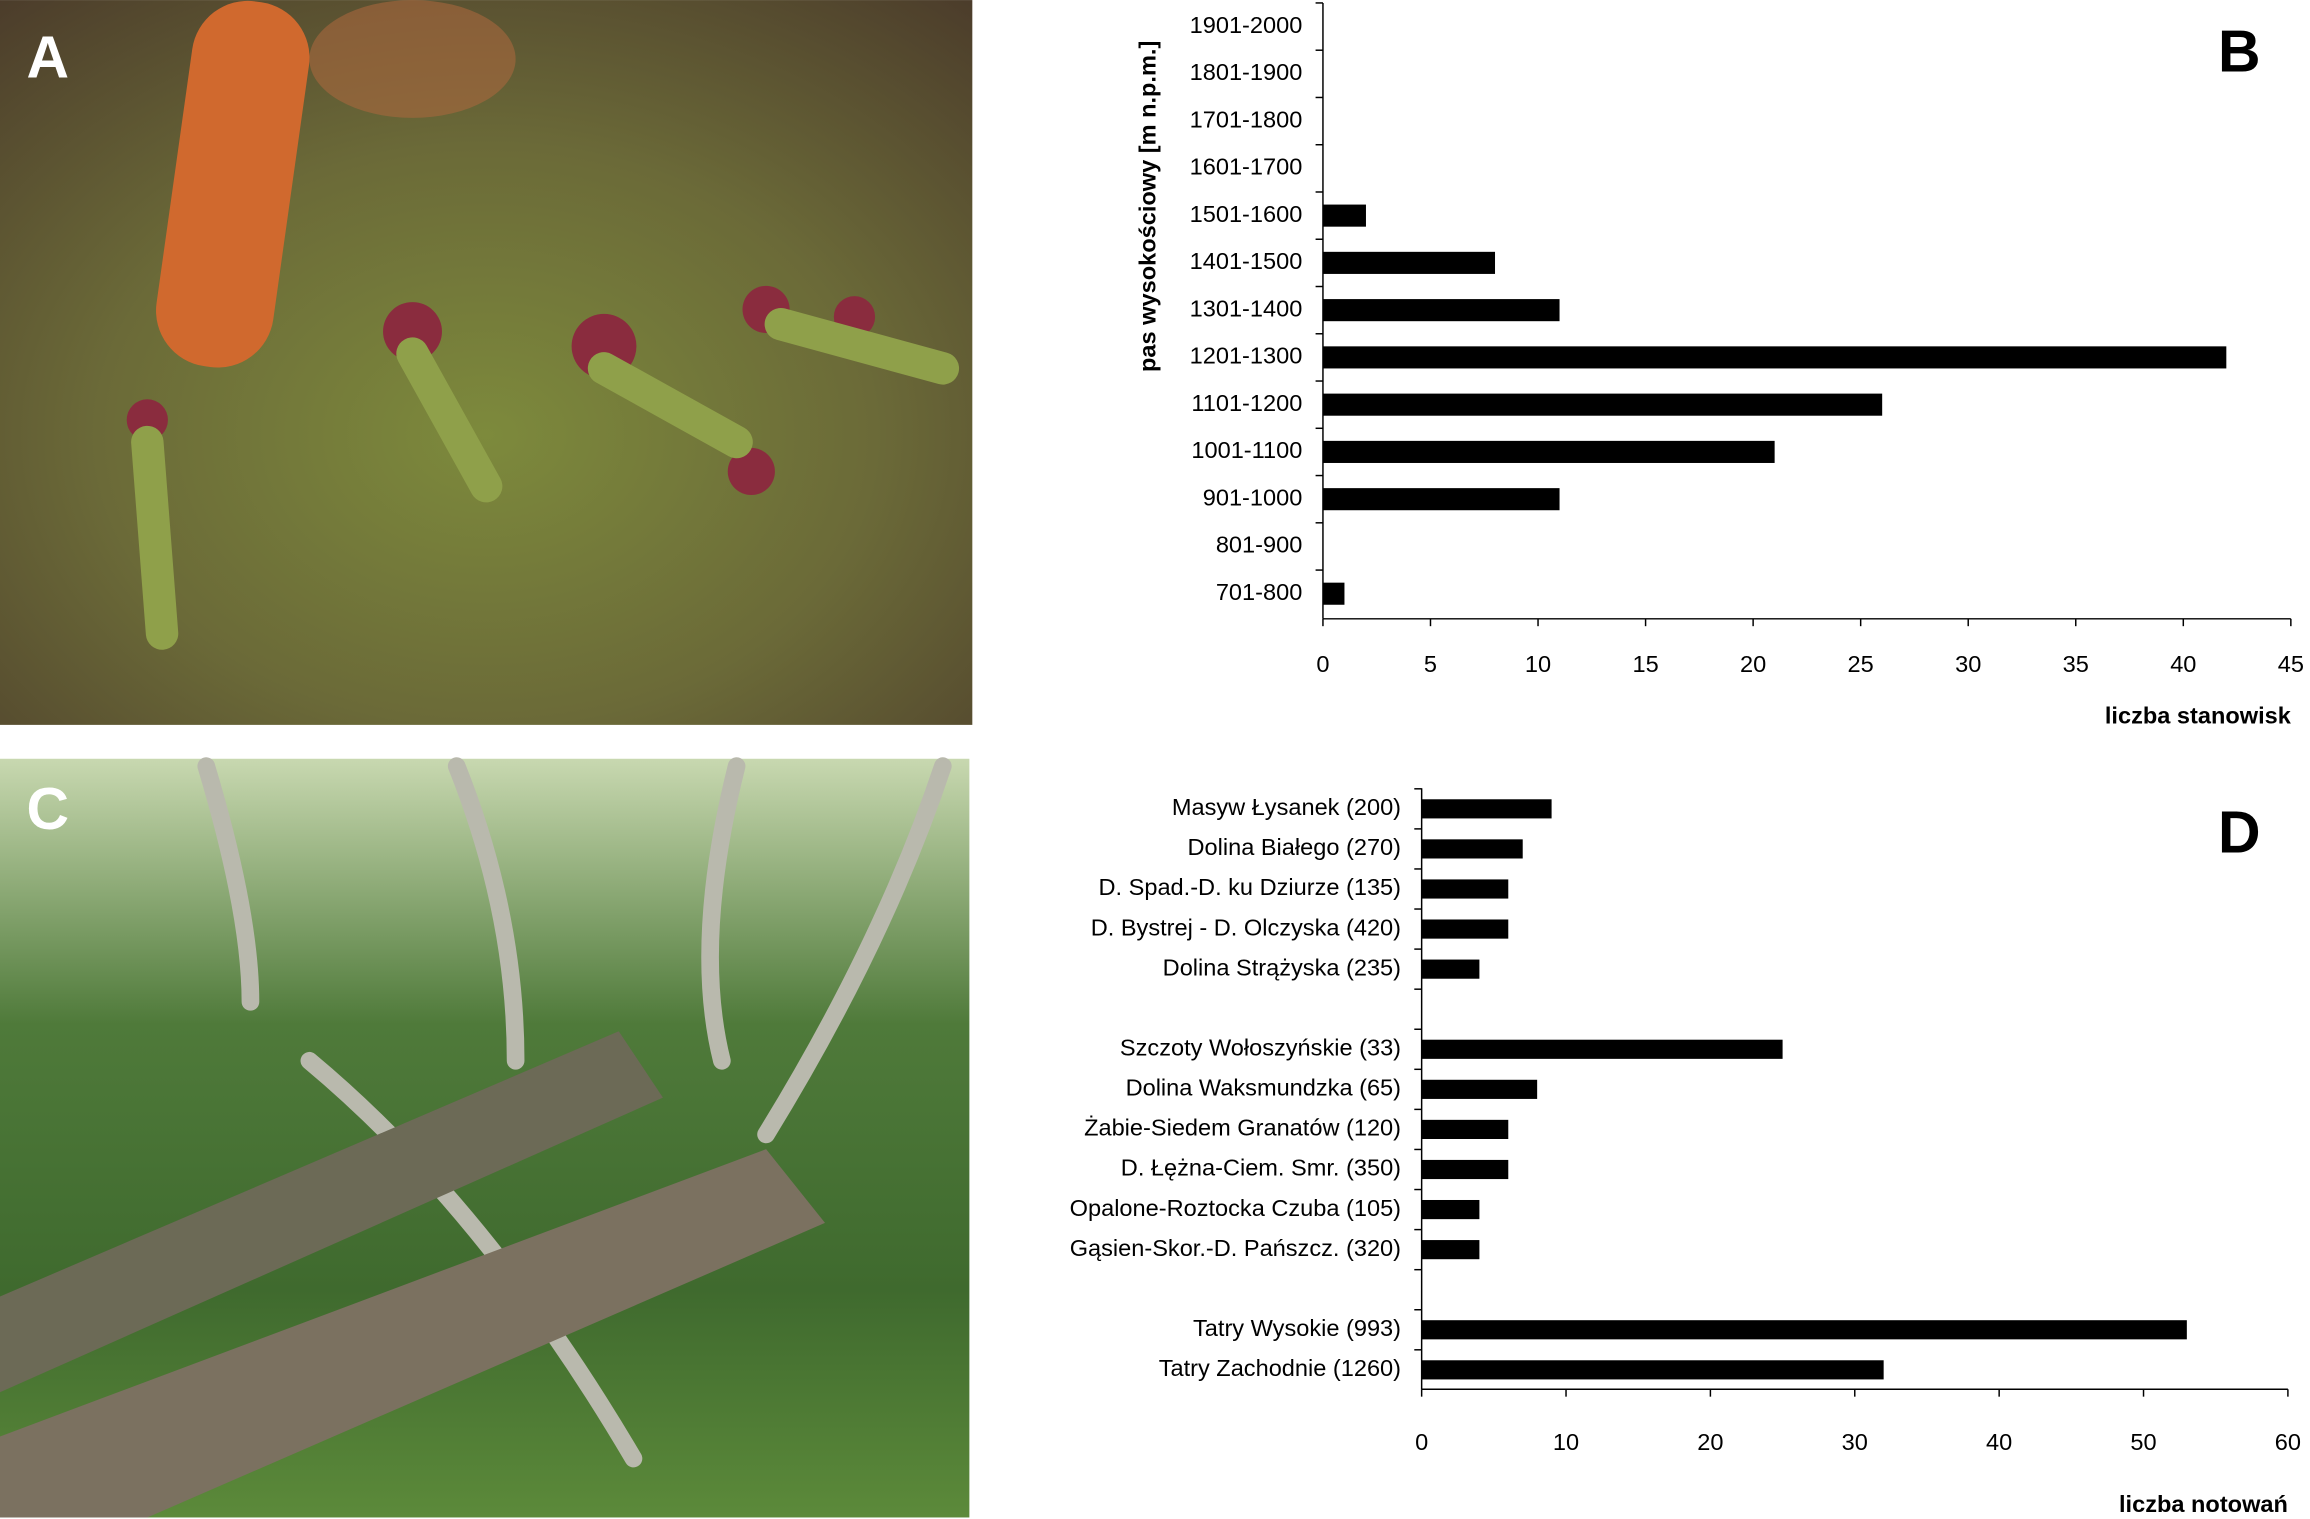 Image resolution: width=2310 pixels, height=1519 pixels. Describe the element at coordinates (2143, 1442) in the screenshot. I see `x-tick-label: 50` at that location.